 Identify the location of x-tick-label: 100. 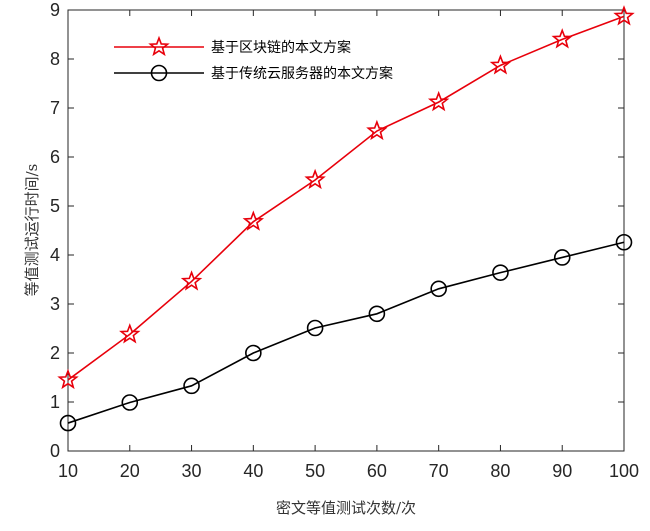
(624, 471).